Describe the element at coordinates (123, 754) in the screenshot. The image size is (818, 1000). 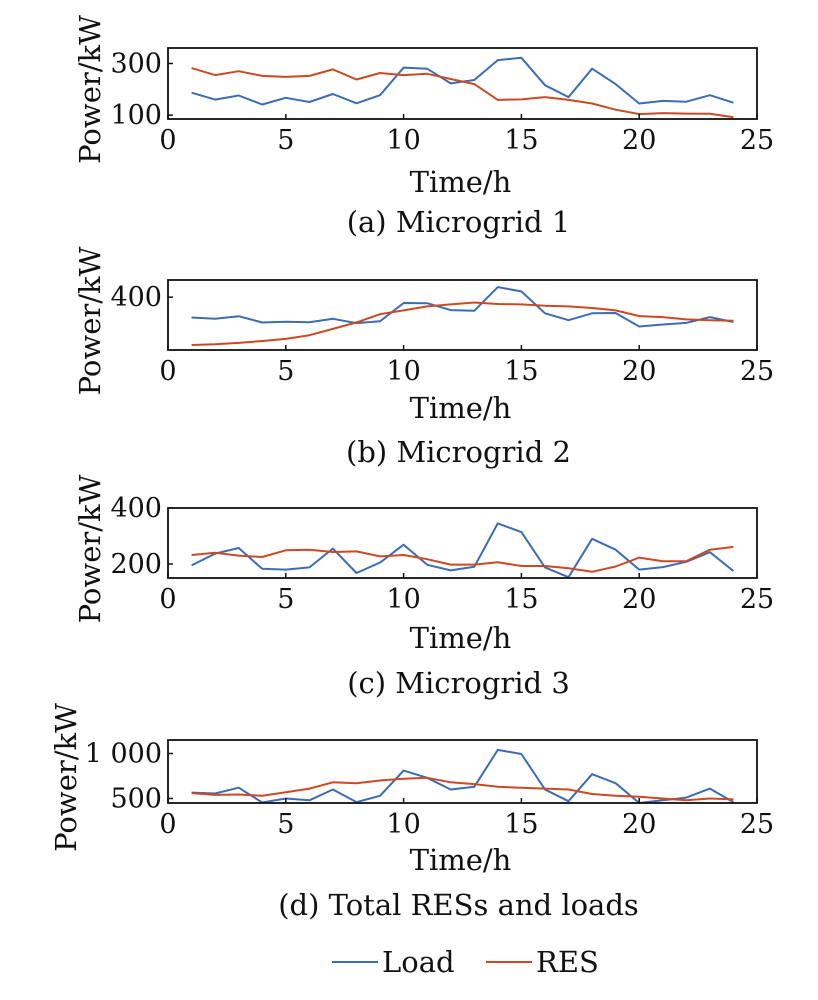
I see `y-tick-label: 1 000` at that location.